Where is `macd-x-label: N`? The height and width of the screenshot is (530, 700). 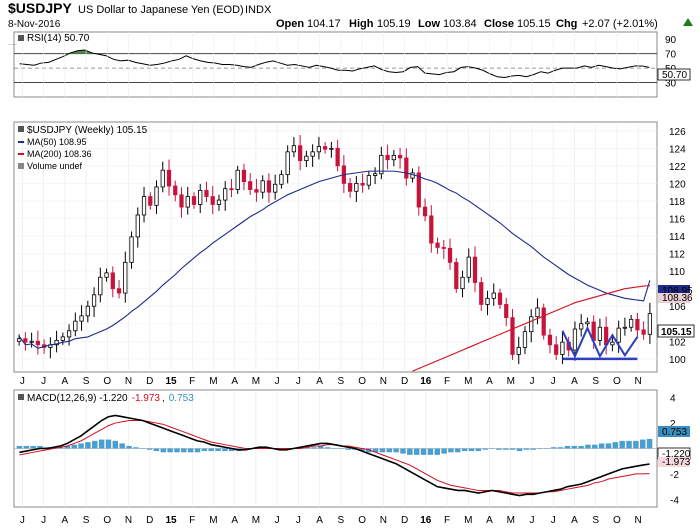
macd-x-label: N is located at coordinates (128, 520).